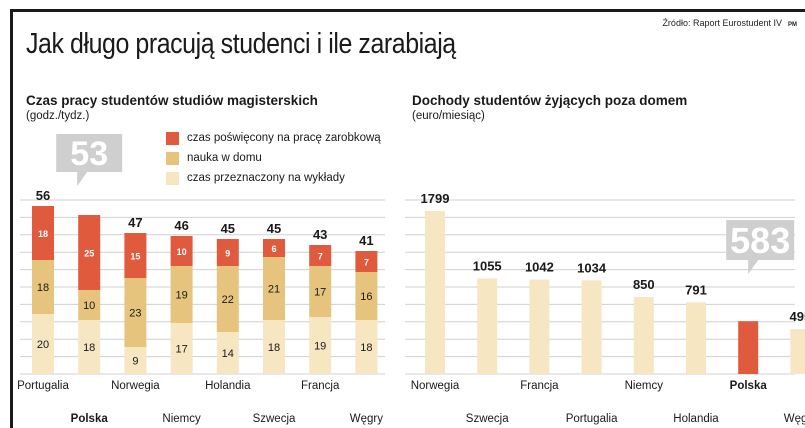 The height and width of the screenshot is (428, 805). I want to click on bar-szwecja-work, so click(274, 248).